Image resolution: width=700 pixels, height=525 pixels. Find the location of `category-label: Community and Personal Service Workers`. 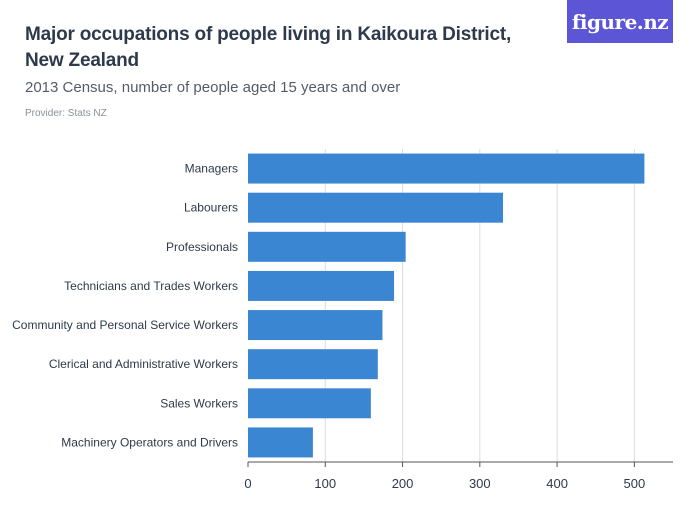

category-label: Community and Personal Service Workers is located at coordinates (125, 325).